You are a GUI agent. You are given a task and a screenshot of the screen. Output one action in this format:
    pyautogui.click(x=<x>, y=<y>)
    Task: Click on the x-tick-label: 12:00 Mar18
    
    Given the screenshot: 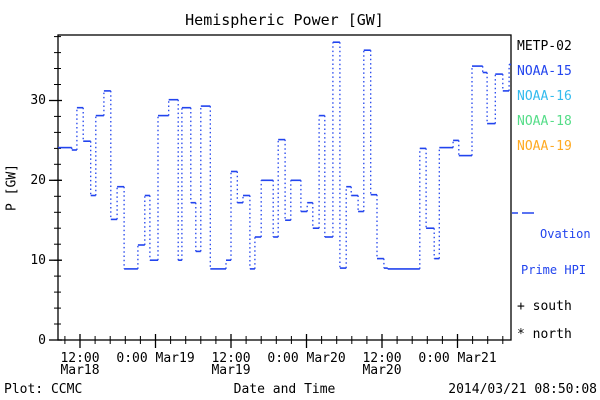 What is the action you would take?
    pyautogui.click(x=80, y=364)
    